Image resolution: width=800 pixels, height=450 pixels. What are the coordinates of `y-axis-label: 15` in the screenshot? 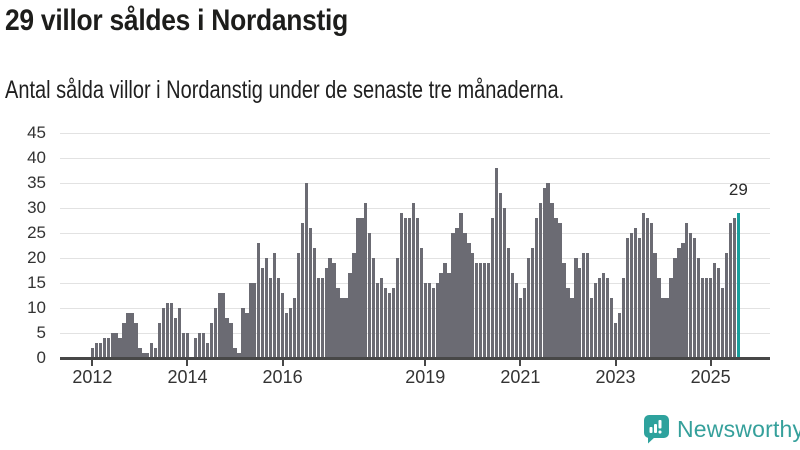 It's located at (36, 282).